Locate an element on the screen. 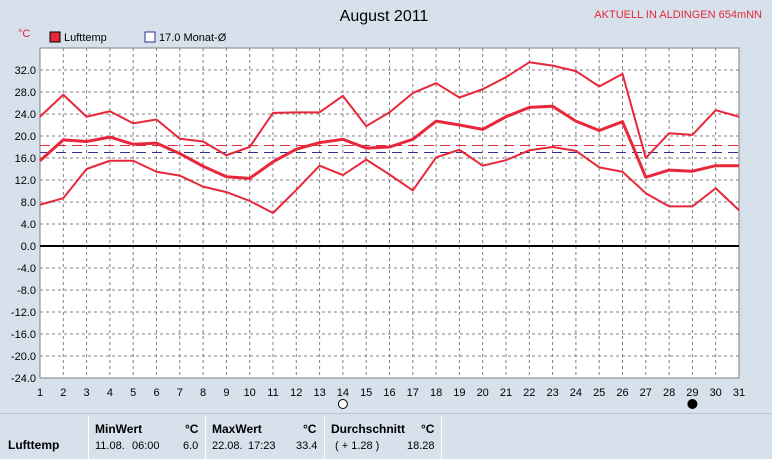 This screenshot has width=772, height=459. x-tick-label: 20 is located at coordinates (483, 393).